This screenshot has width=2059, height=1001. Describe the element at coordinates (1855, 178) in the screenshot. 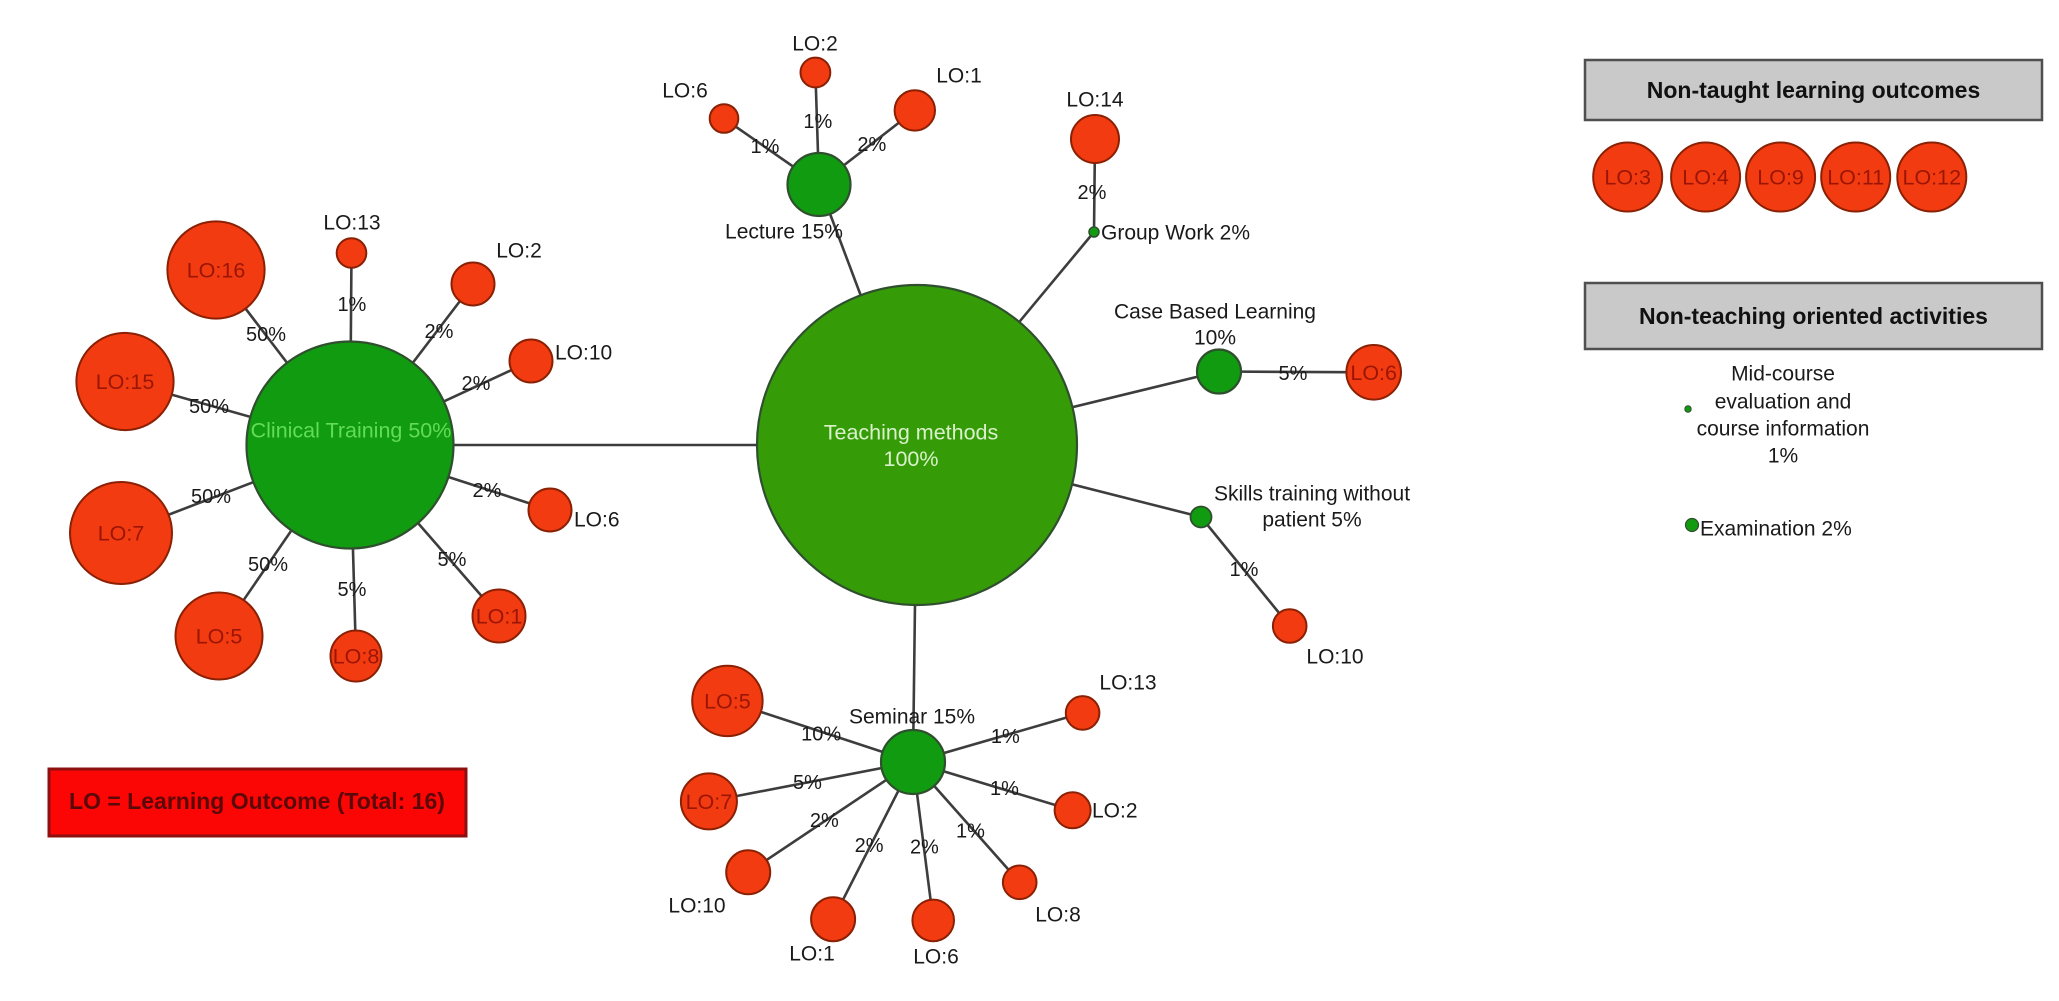

I see `svg-text: LO:11` at that location.